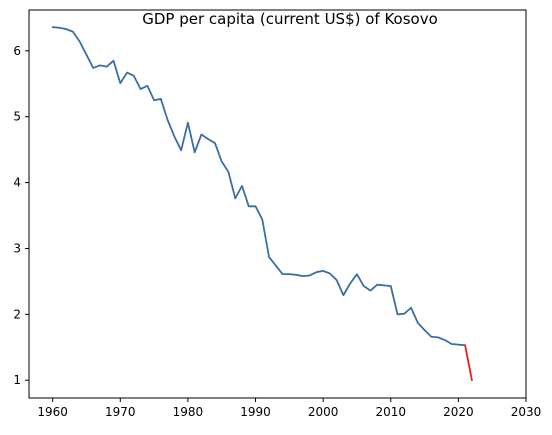 This screenshot has width=552, height=435. Describe the element at coordinates (17, 183) in the screenshot. I see `y-tick-label: 4` at that location.